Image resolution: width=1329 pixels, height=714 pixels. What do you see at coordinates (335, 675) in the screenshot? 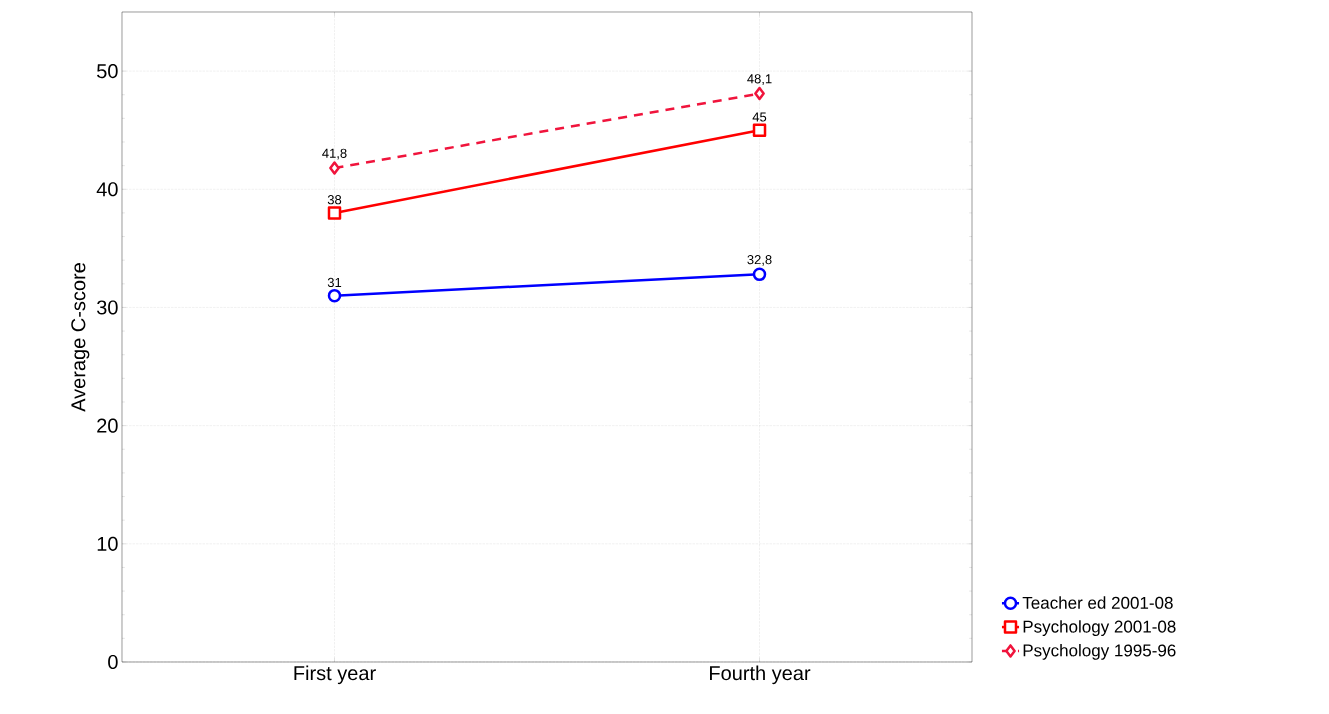
I see `x-tick-label: First year` at bounding box center [335, 675].